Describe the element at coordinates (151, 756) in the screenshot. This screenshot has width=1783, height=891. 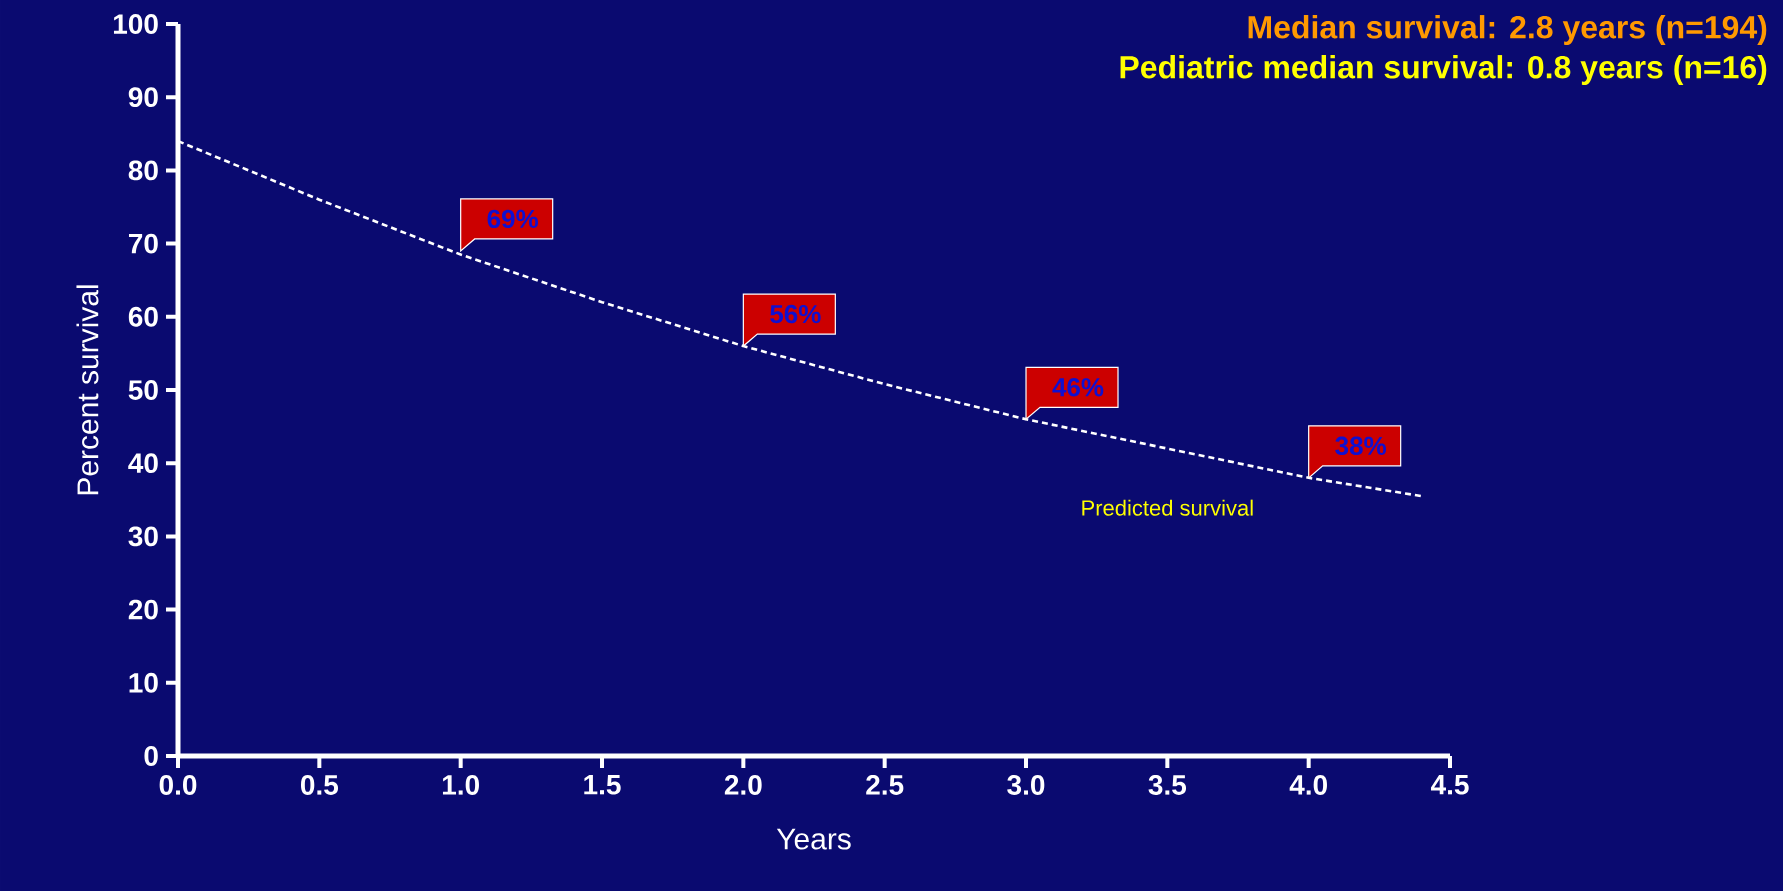
I see `y-tick-label: 0` at that location.